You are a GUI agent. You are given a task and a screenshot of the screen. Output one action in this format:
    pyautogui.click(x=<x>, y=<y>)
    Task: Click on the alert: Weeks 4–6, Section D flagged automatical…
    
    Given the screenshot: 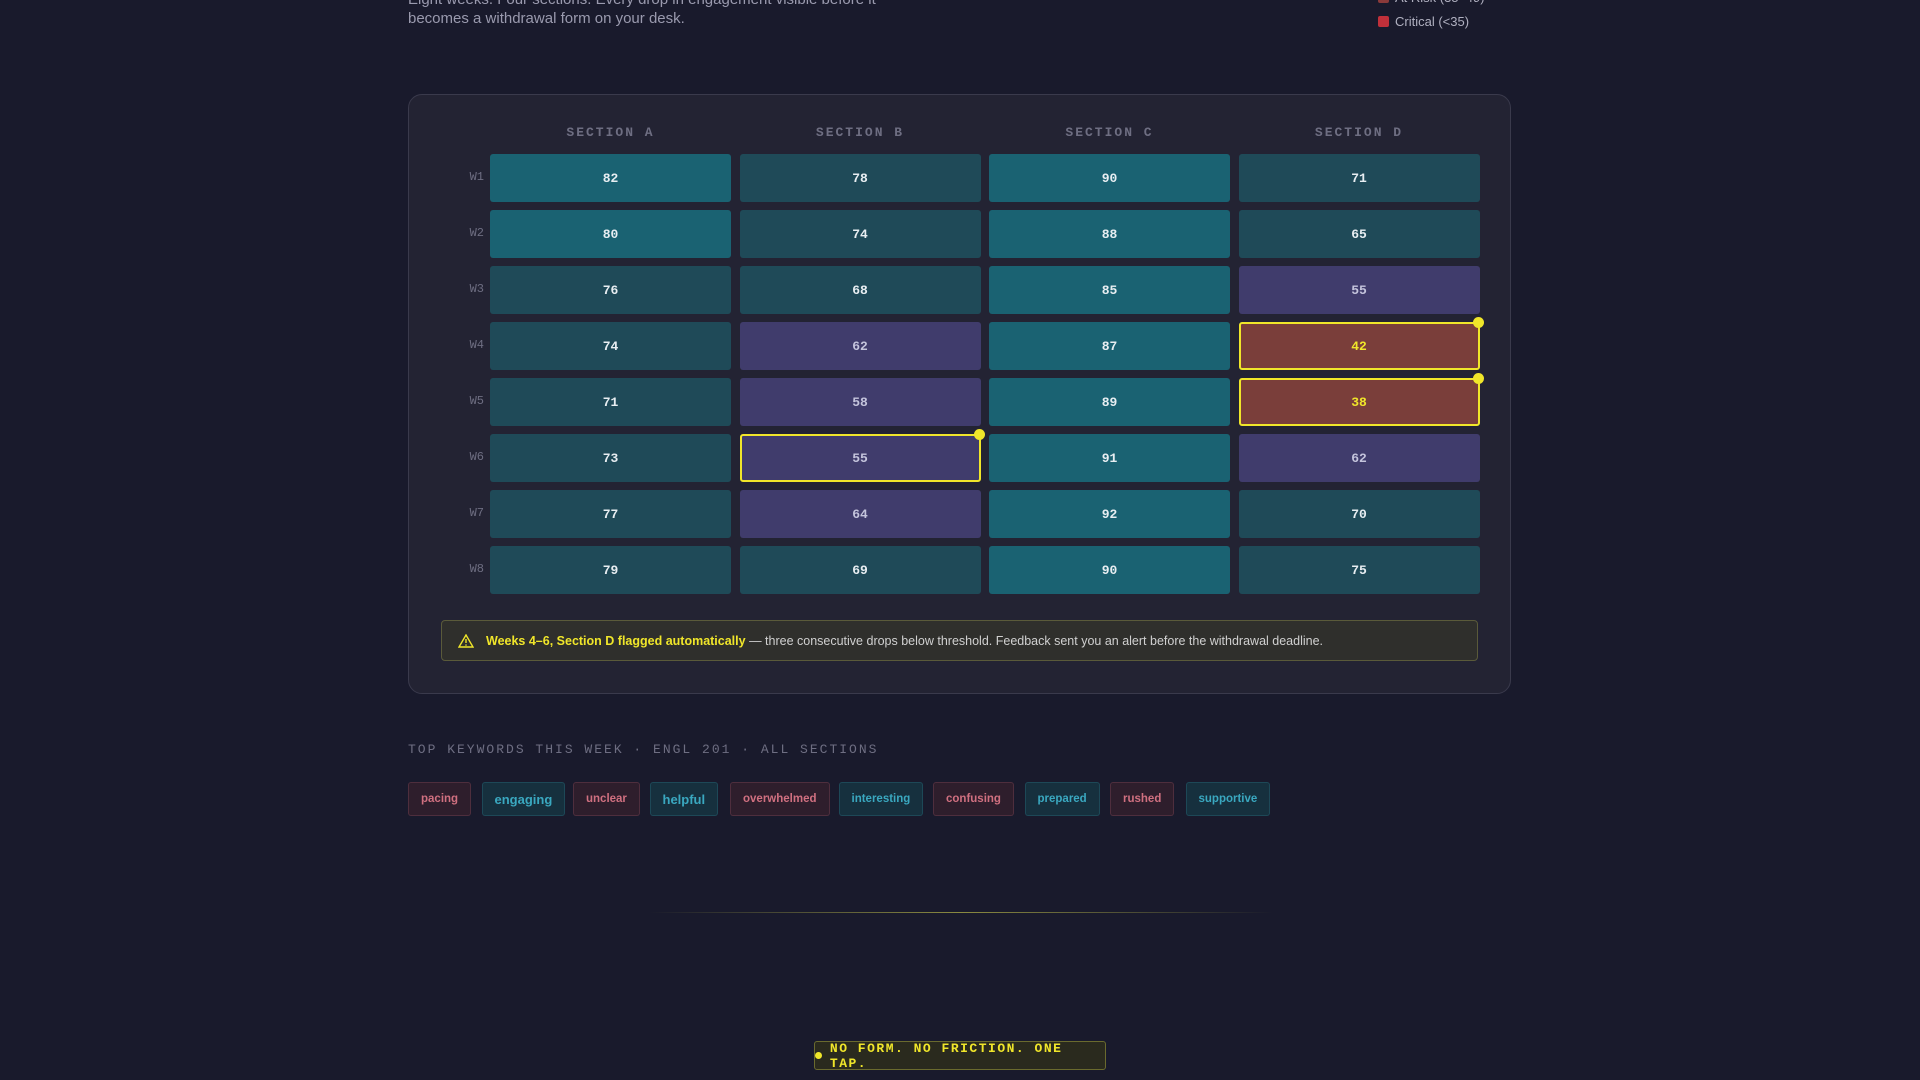 What is the action you would take?
    pyautogui.click(x=959, y=640)
    